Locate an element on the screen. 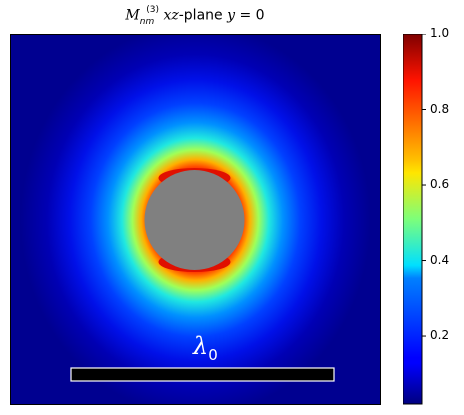 This screenshot has width=464, height=415. particle-circle is located at coordinates (194, 220).